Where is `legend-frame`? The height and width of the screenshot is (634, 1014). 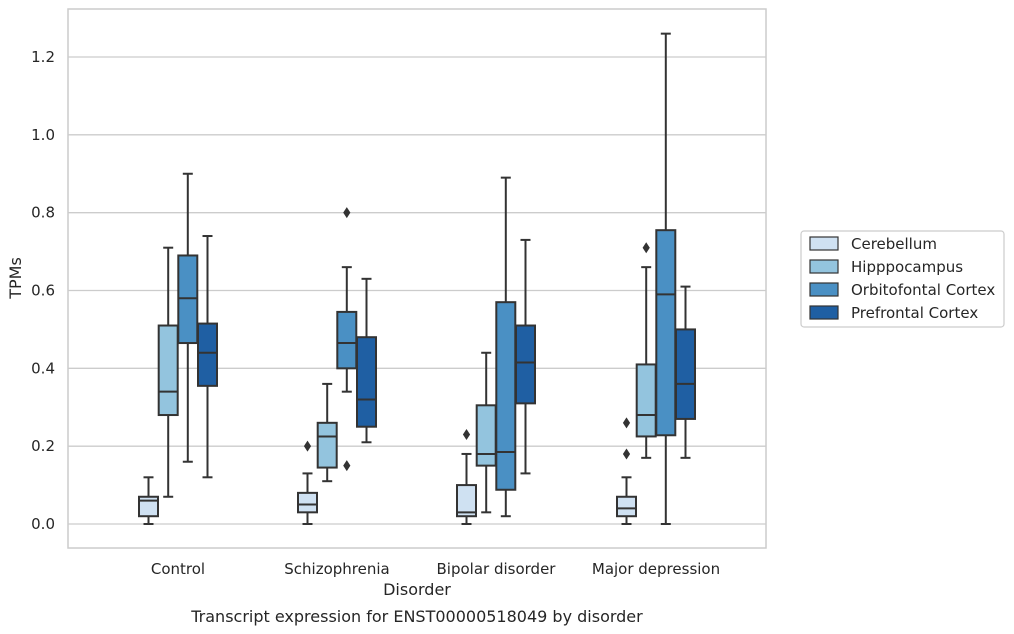 legend-frame is located at coordinates (902, 279).